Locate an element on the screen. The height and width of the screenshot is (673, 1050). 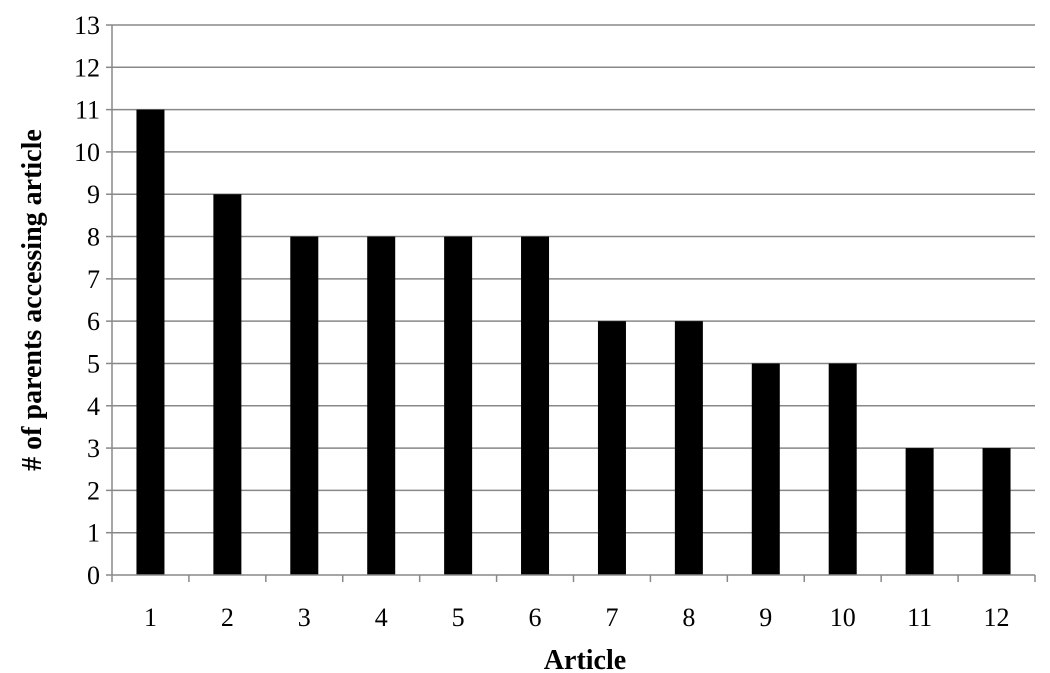
x-tick-label: 12 is located at coordinates (997, 617).